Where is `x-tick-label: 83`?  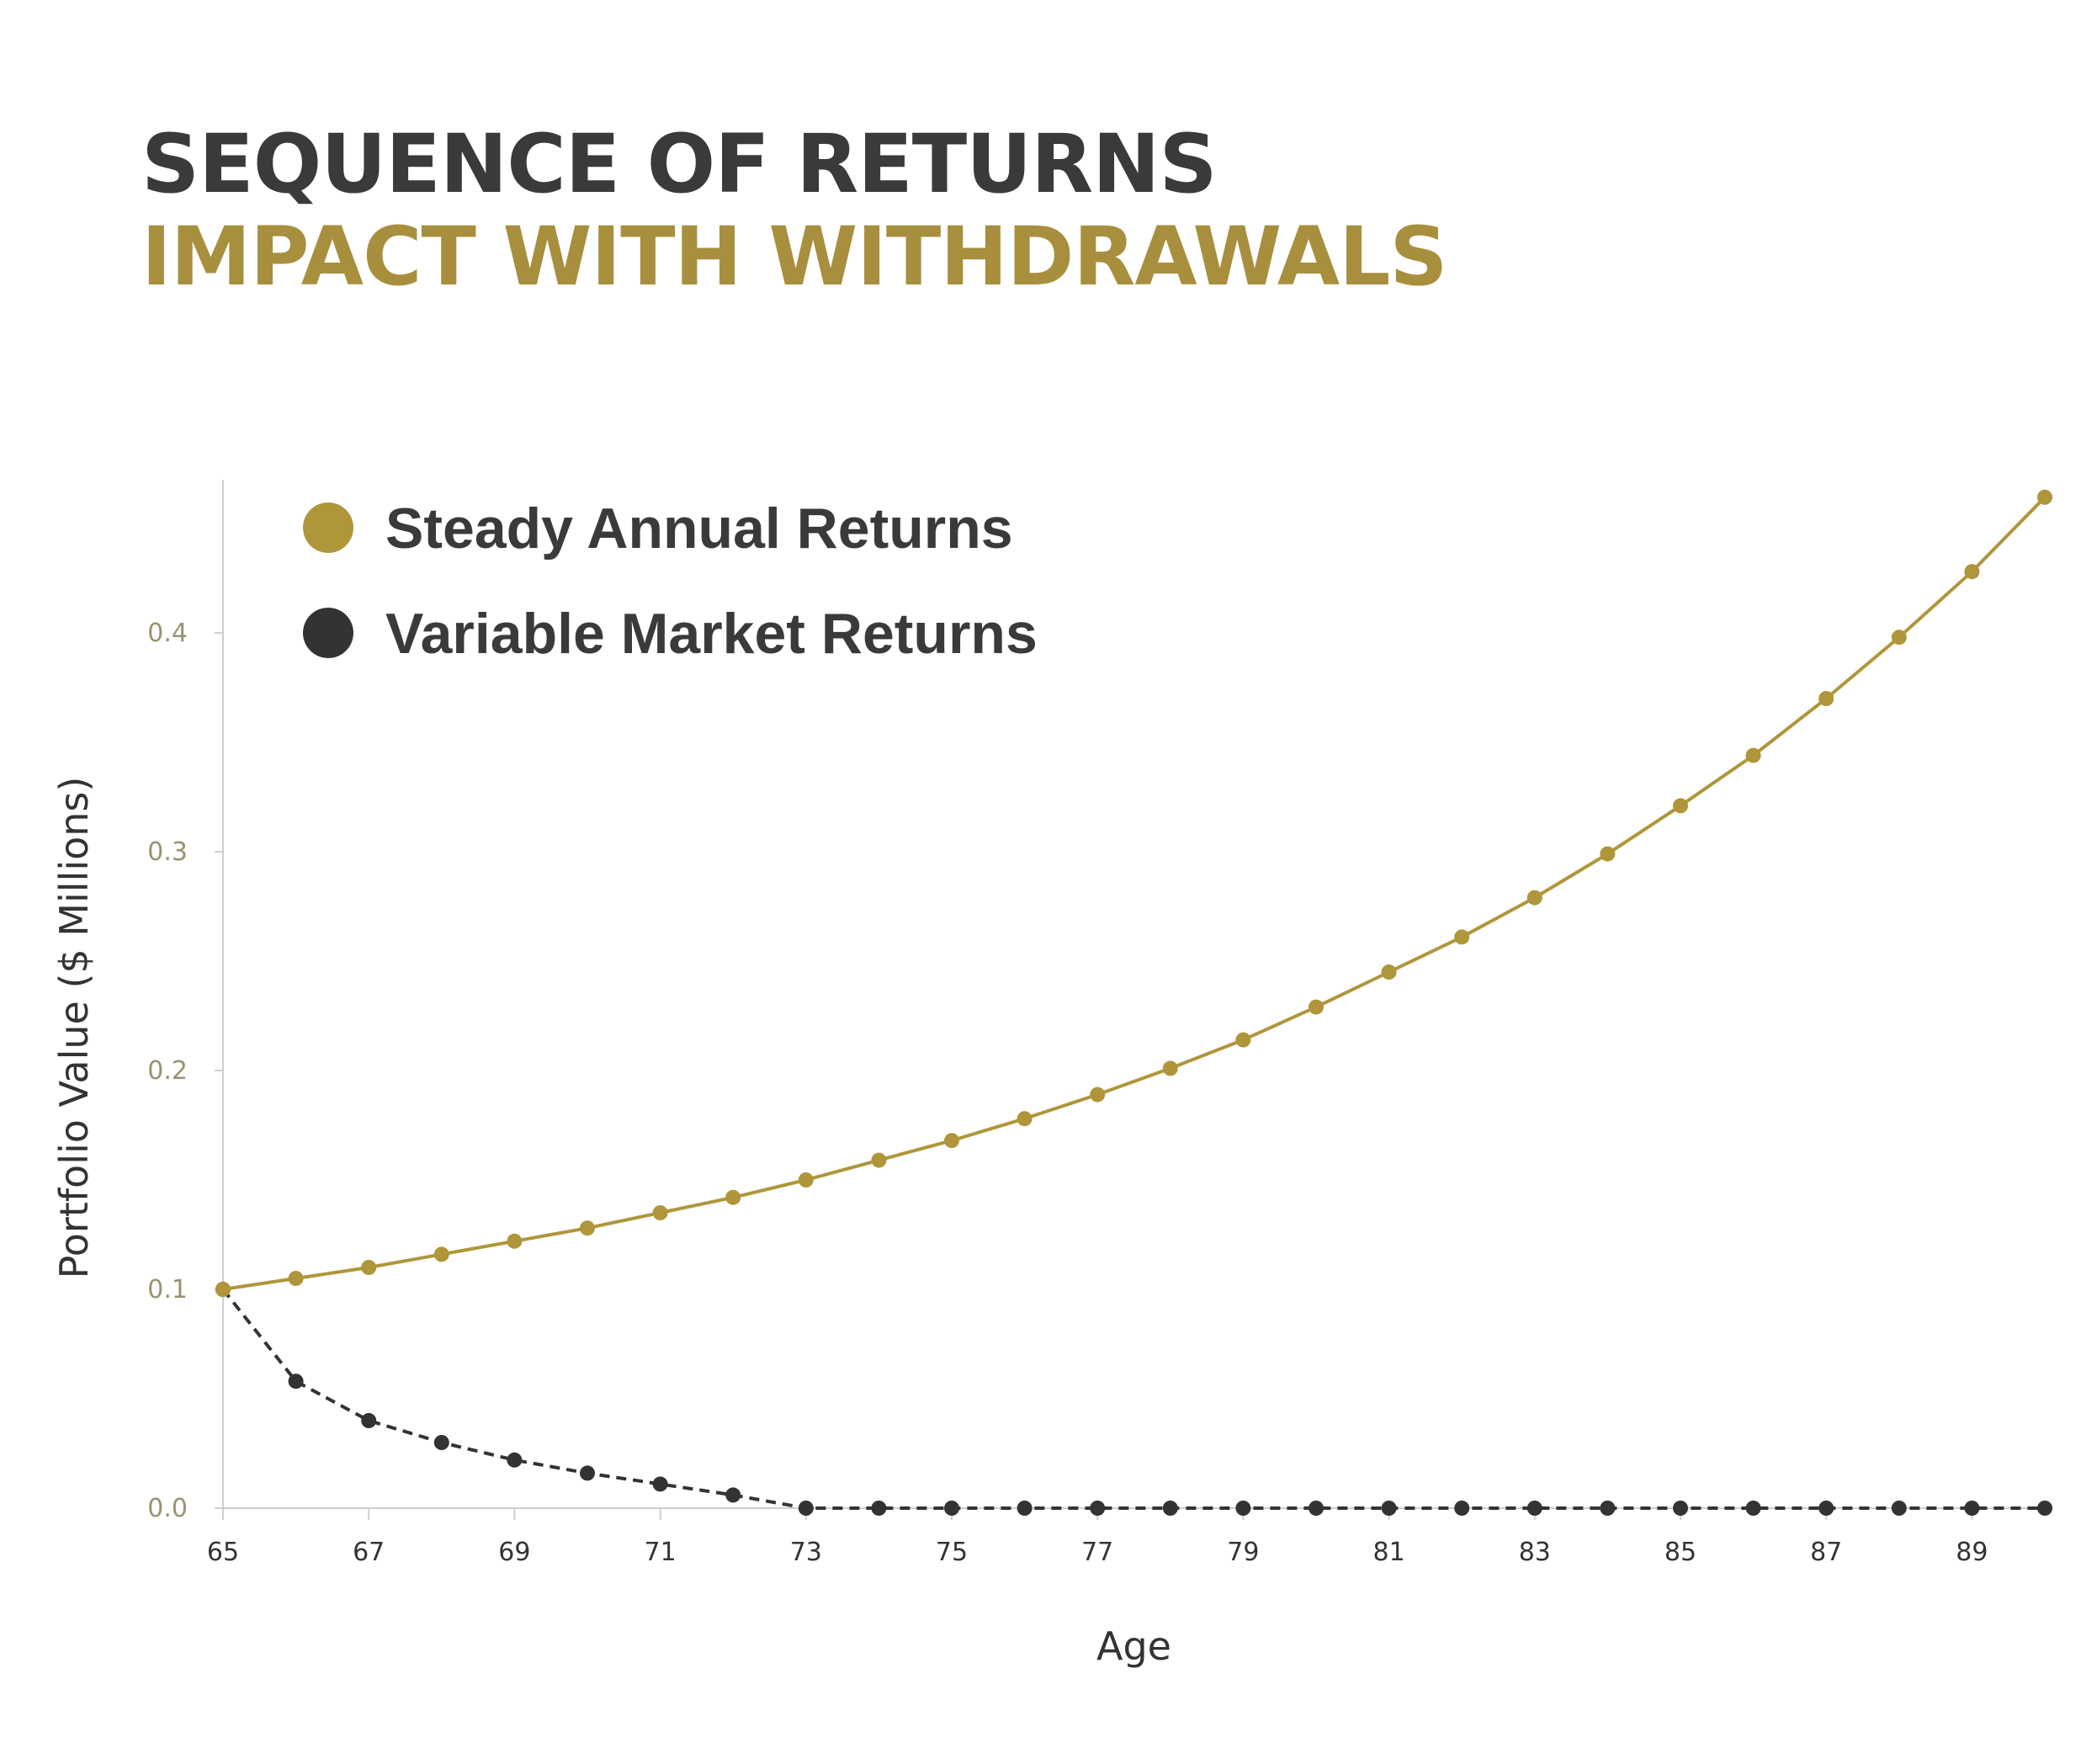 x-tick-label: 83 is located at coordinates (1535, 1553).